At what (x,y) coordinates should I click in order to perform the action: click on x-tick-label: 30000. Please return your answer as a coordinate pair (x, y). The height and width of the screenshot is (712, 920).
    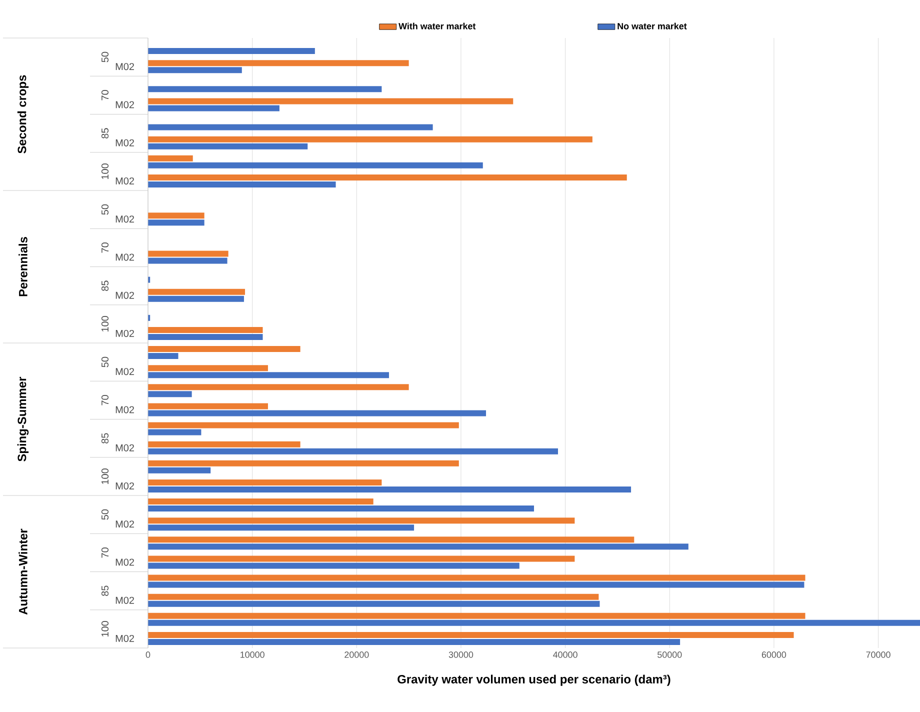
    Looking at the image, I should click on (461, 655).